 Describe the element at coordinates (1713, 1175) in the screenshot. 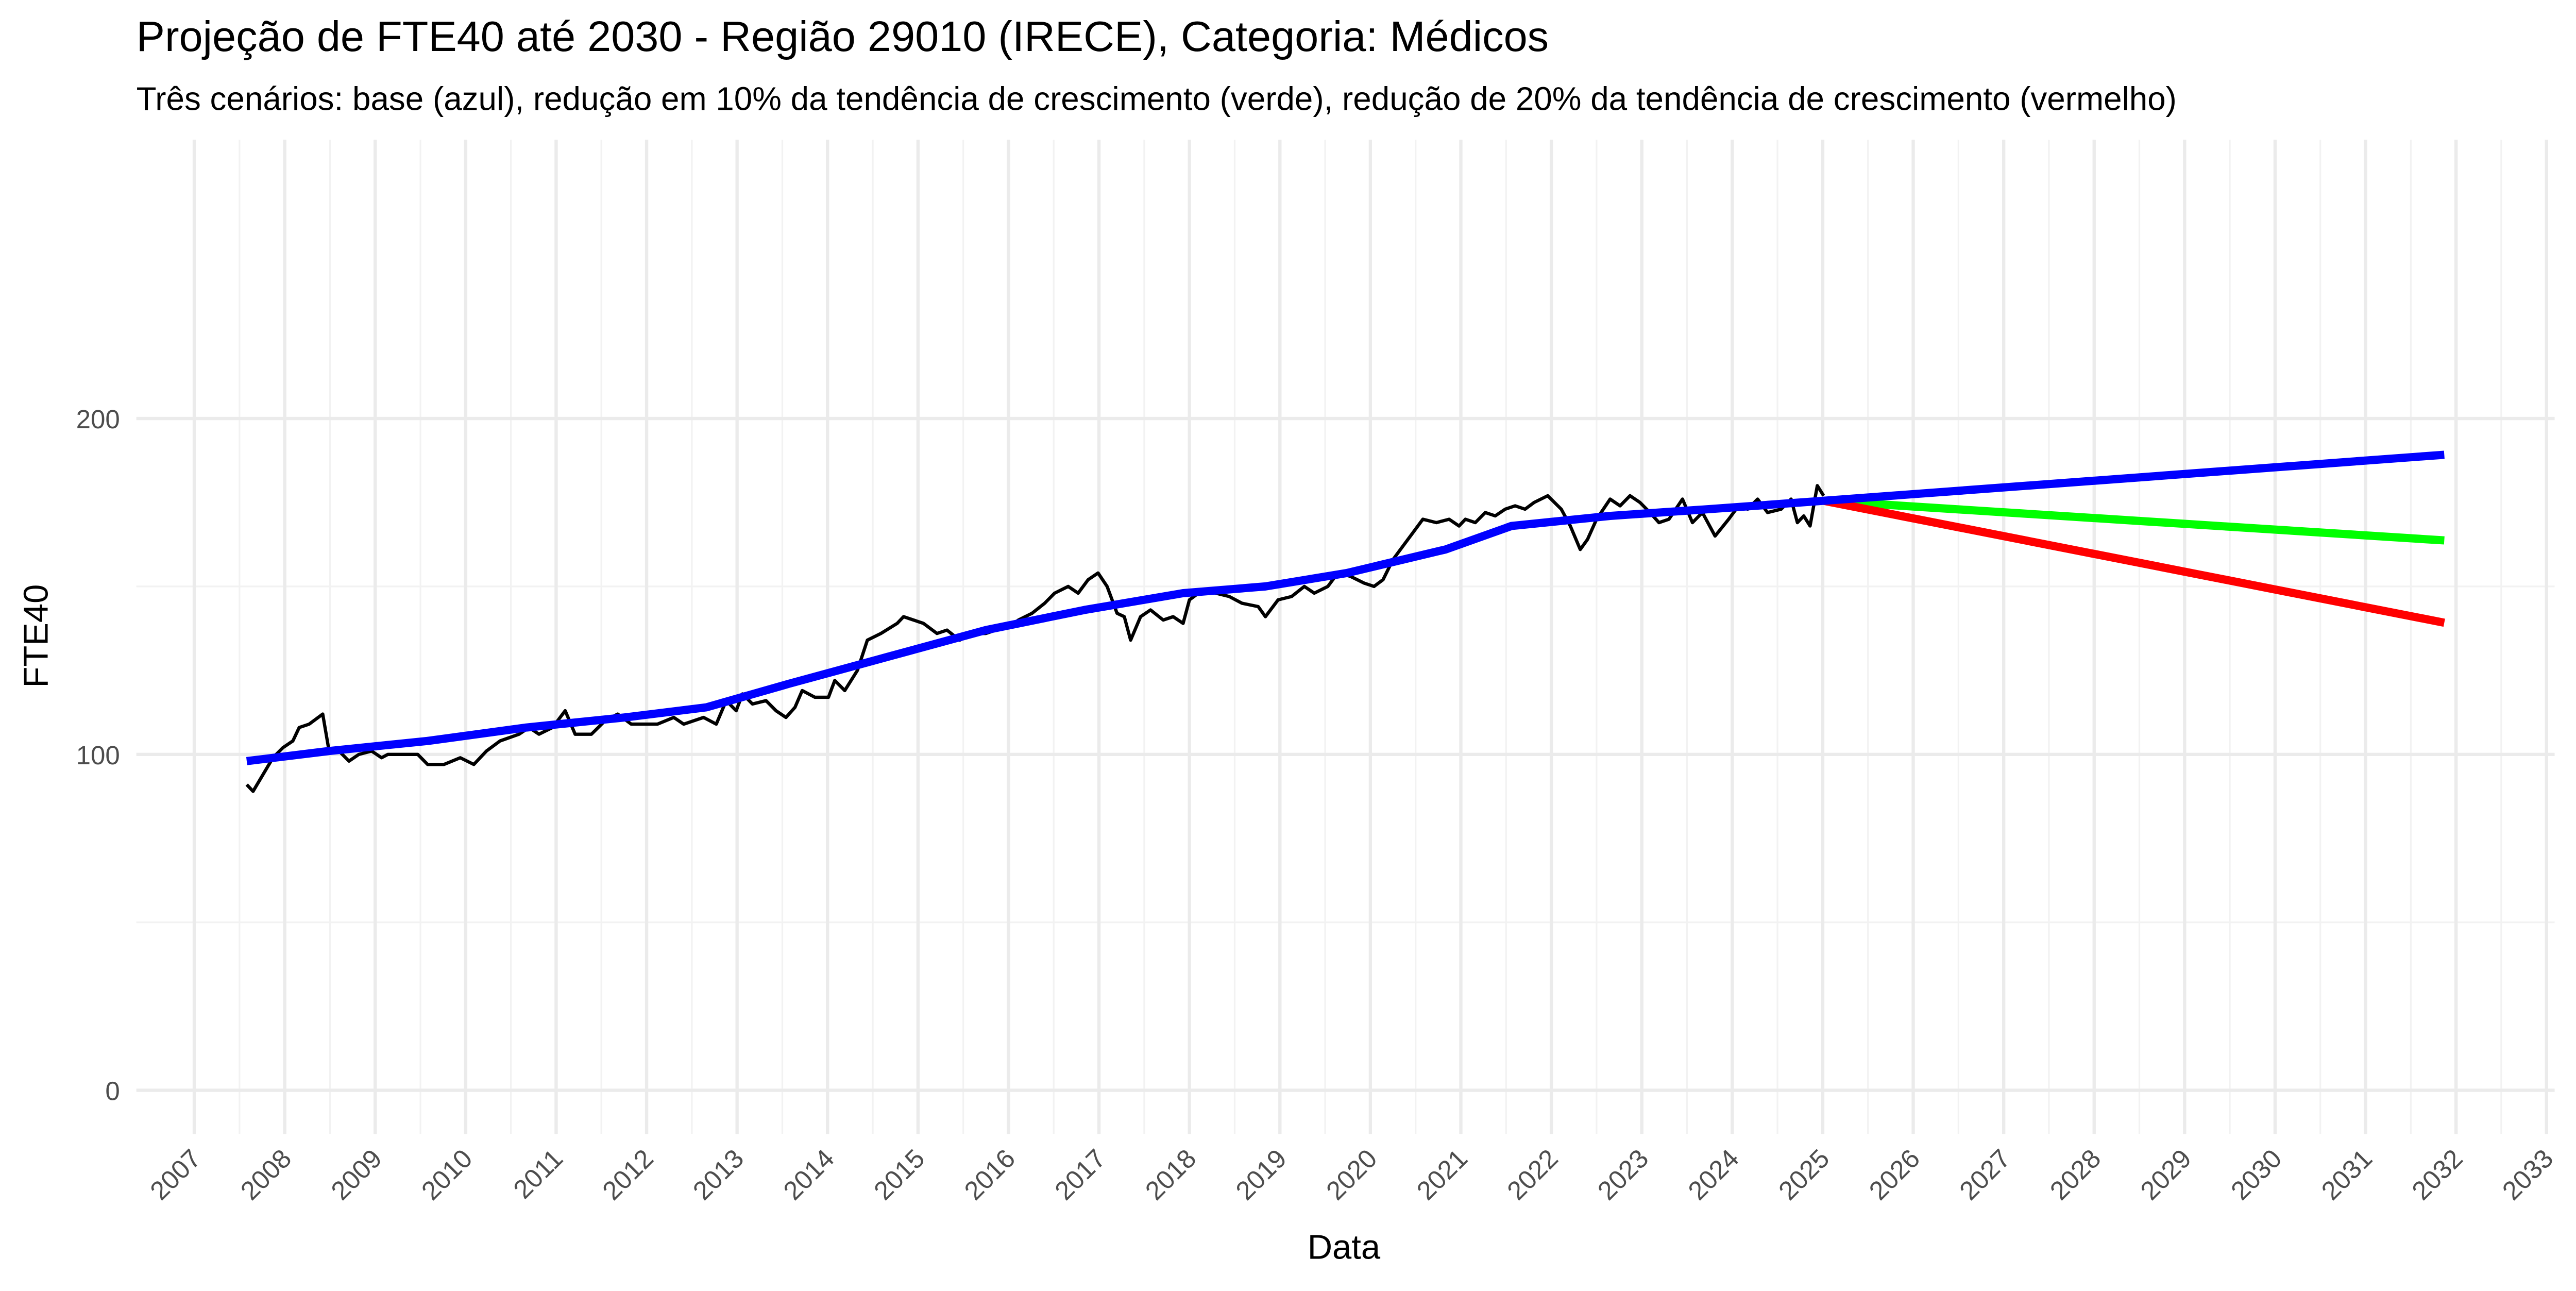

I see `x-tick-label: 2024` at that location.